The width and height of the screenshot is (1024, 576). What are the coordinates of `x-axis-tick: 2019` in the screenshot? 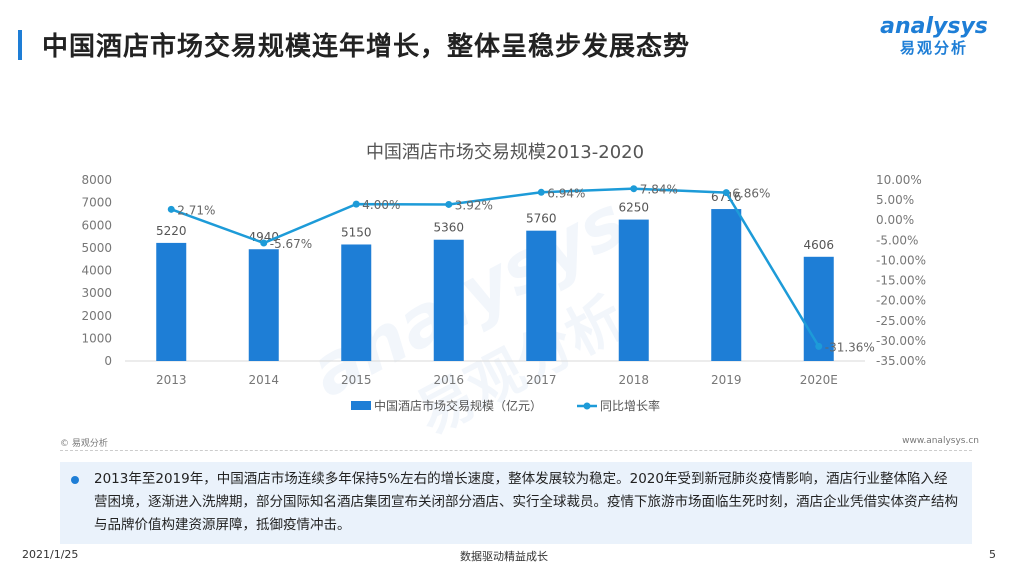 It's located at (726, 380).